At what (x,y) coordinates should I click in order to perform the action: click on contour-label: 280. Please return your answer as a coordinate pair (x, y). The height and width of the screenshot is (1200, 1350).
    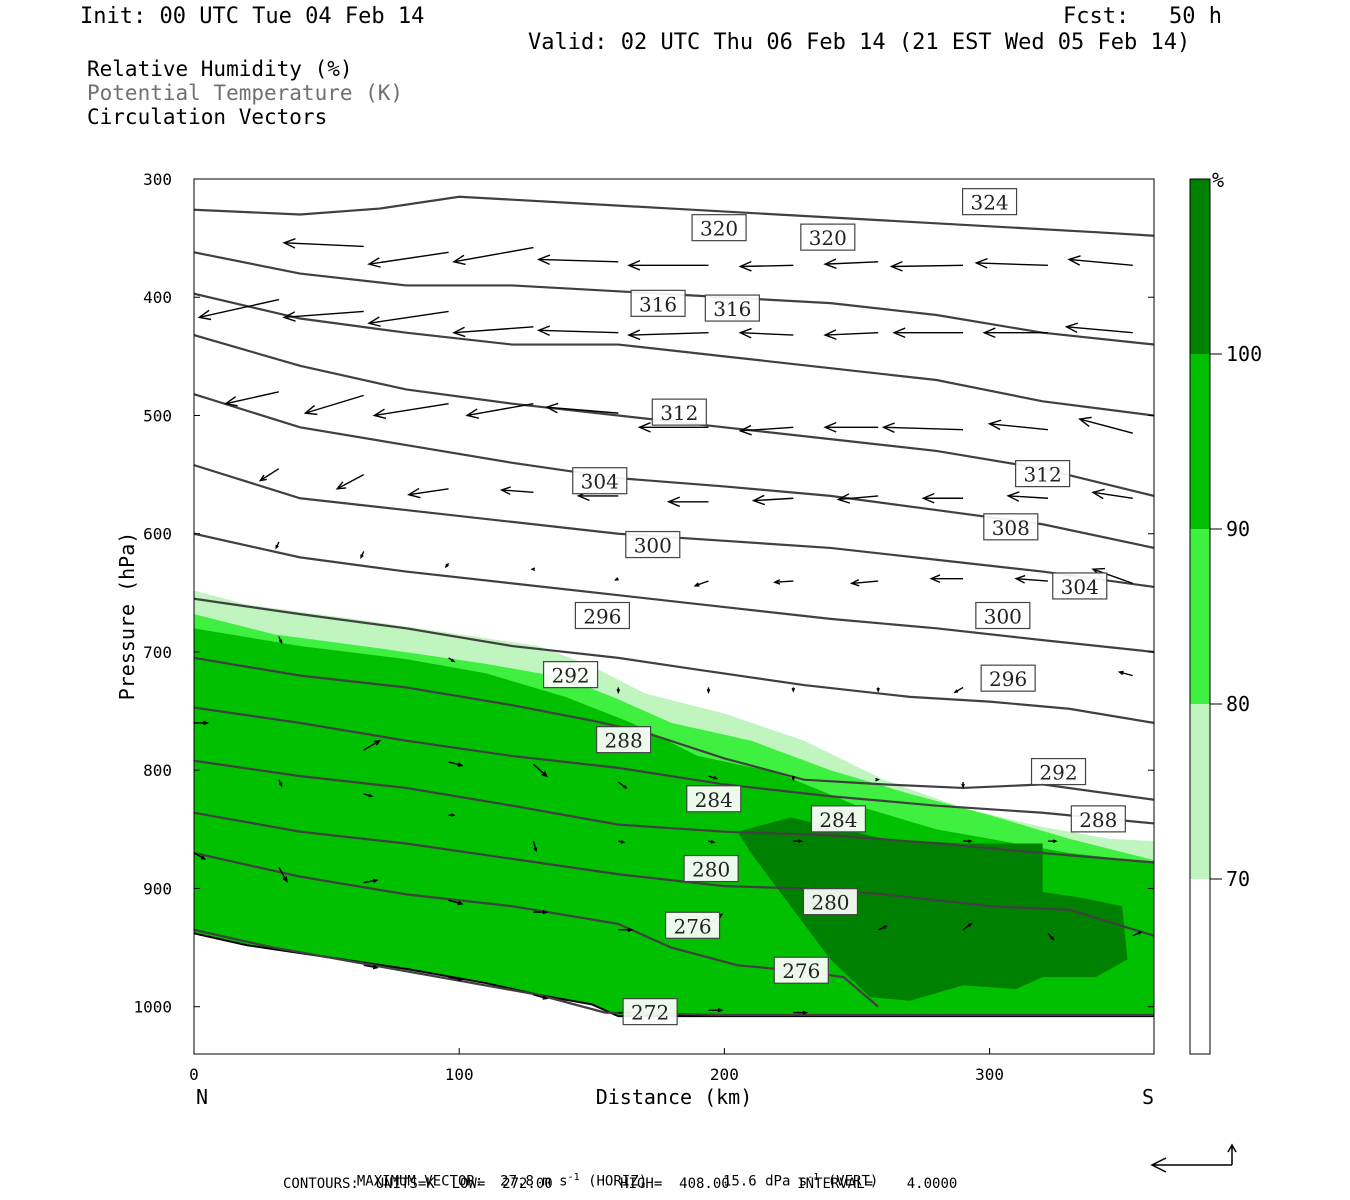
    Looking at the image, I should click on (711, 868).